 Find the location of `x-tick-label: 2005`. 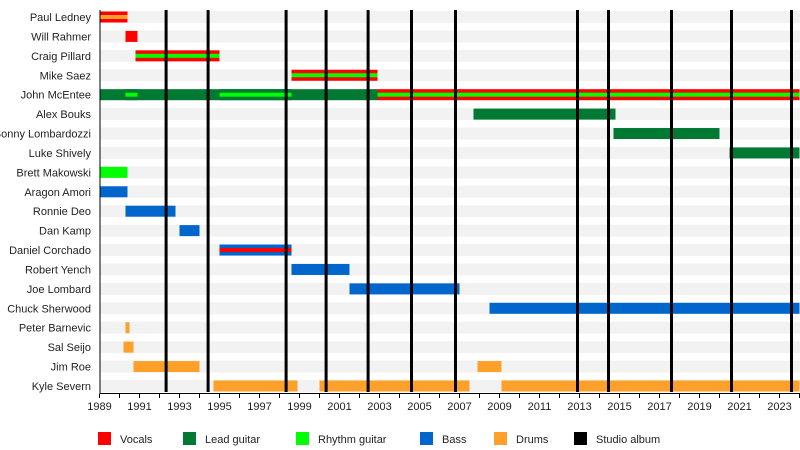

x-tick-label: 2005 is located at coordinates (419, 407).